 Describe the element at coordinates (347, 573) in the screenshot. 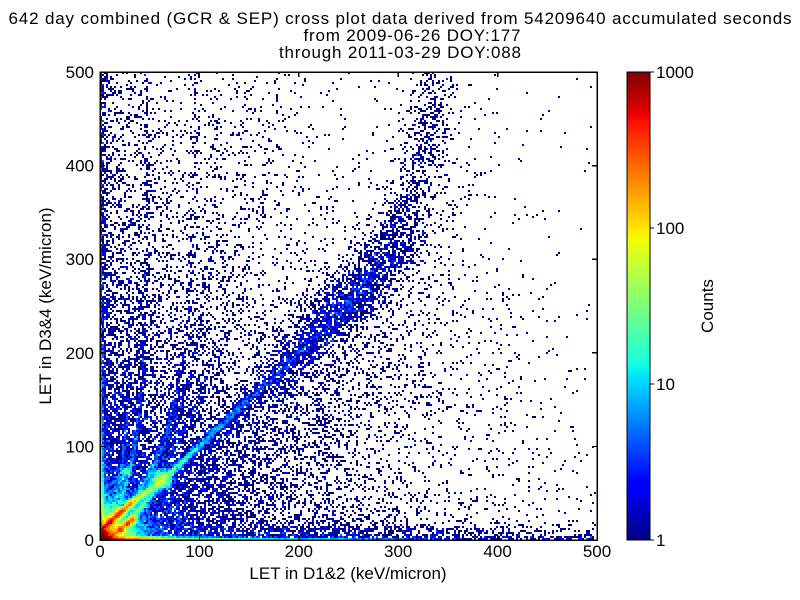

I see `svg-text: LET in D1&2 (keV/micron)` at that location.